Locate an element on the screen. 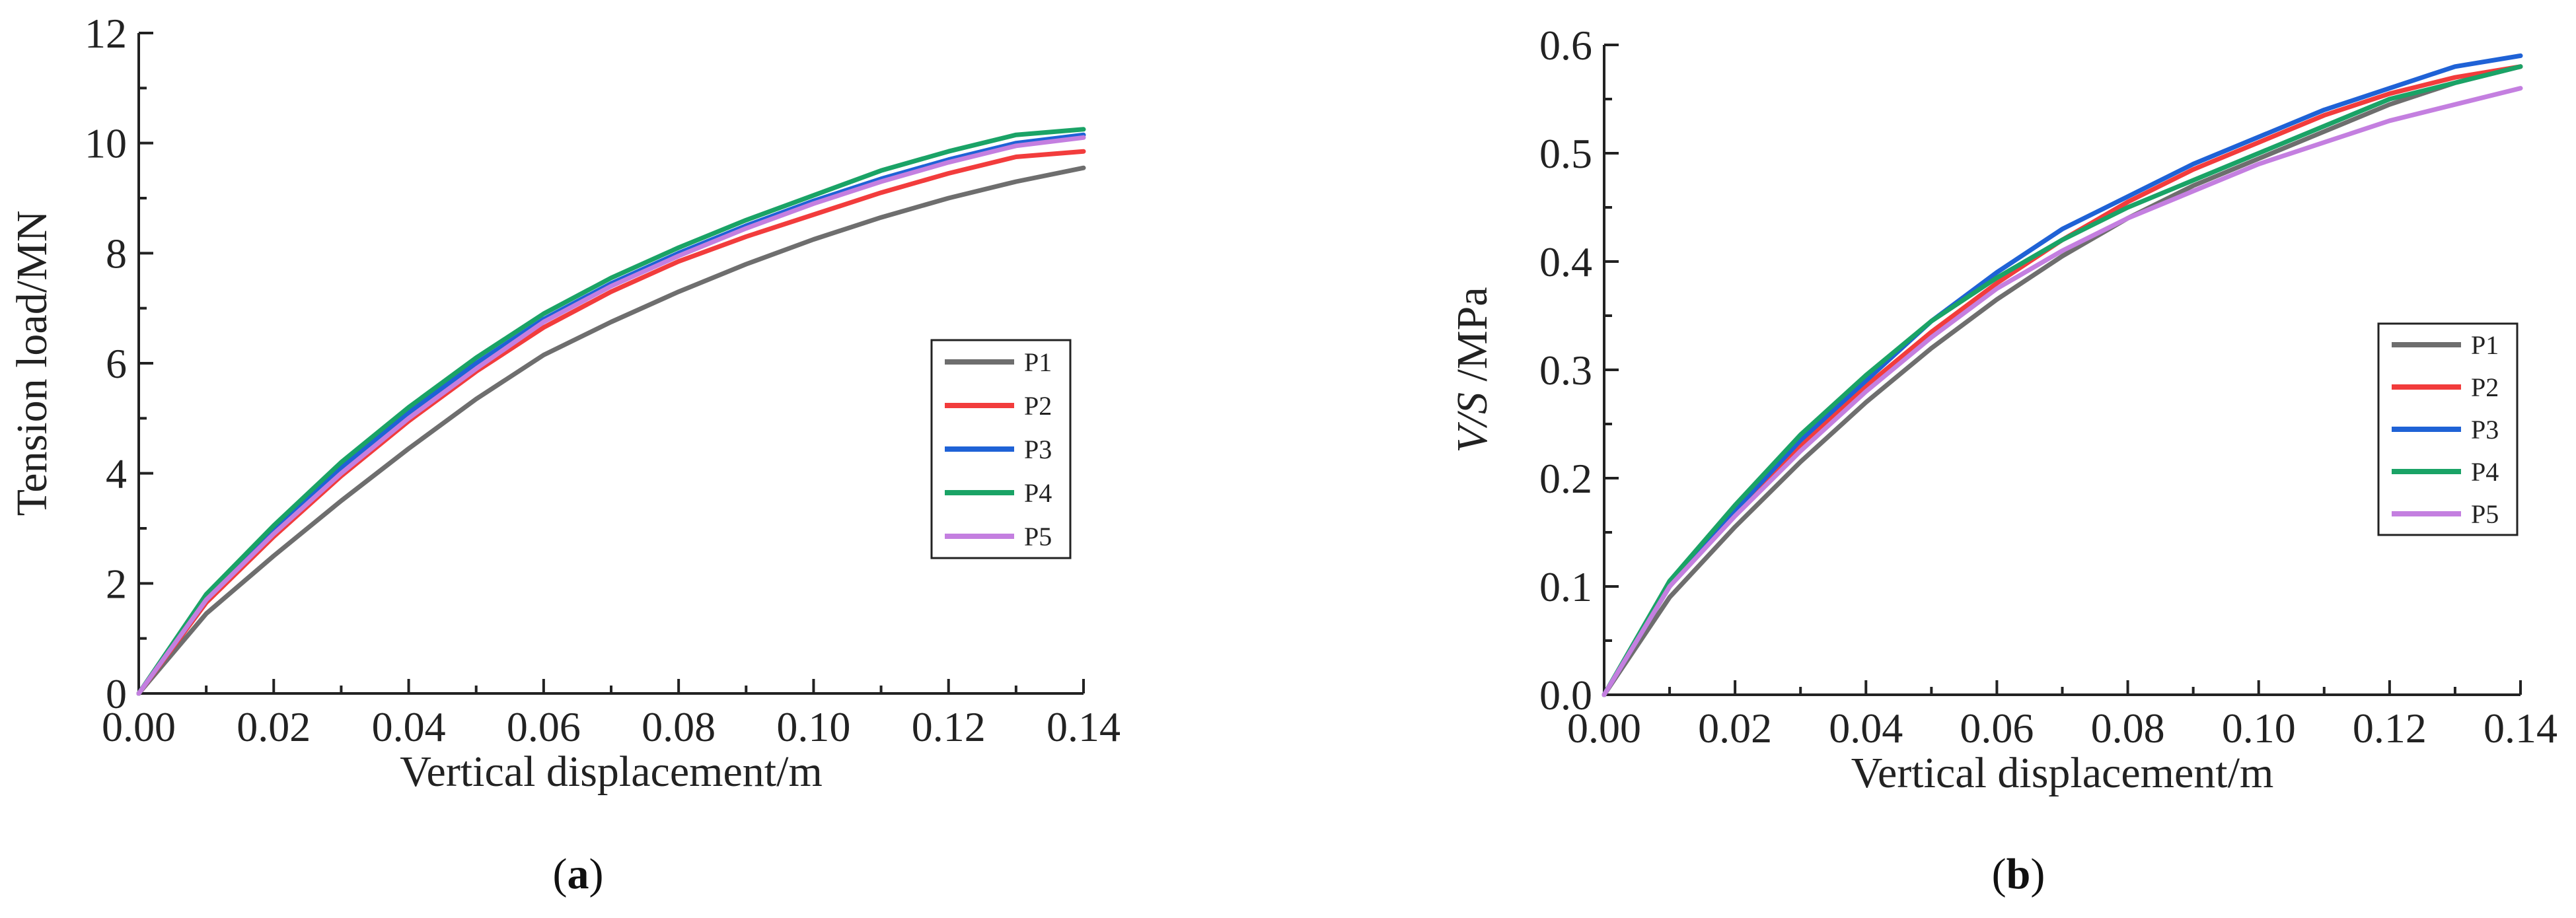  panel-label-letter: b is located at coordinates (2018, 874).